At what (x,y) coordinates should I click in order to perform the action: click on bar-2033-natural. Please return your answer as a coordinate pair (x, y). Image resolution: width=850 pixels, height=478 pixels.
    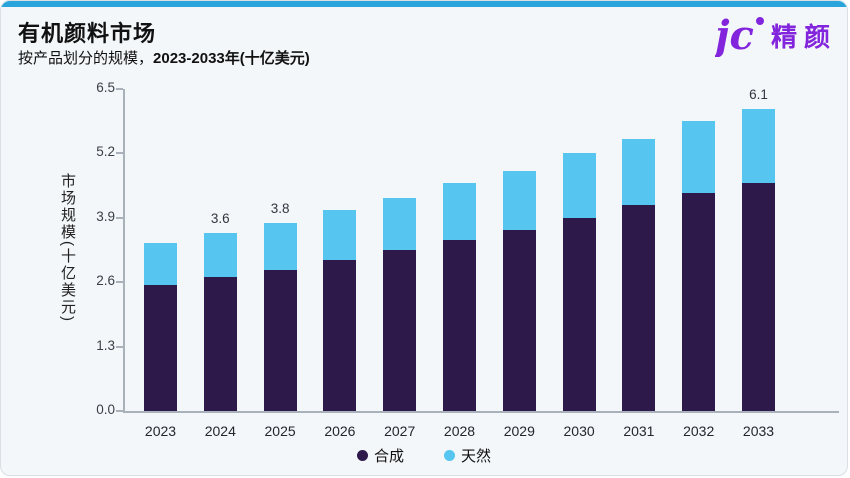
    Looking at the image, I should click on (758, 146).